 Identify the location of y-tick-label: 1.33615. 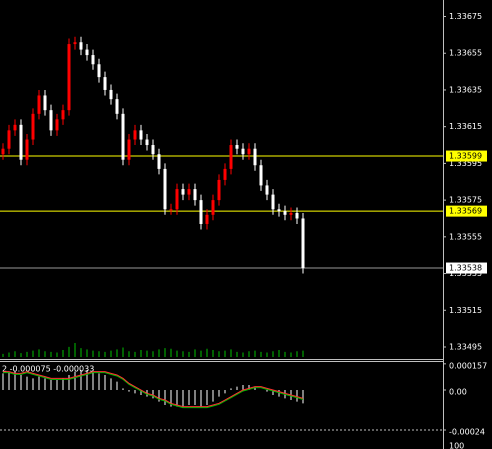
(465, 126).